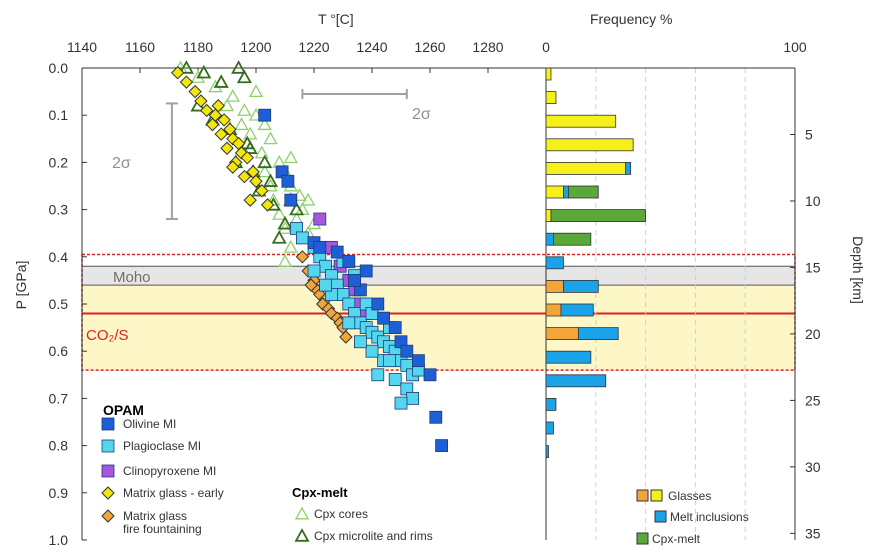  Describe the element at coordinates (149, 424) in the screenshot. I see `olivine-legend-label: Olivine MI` at that location.